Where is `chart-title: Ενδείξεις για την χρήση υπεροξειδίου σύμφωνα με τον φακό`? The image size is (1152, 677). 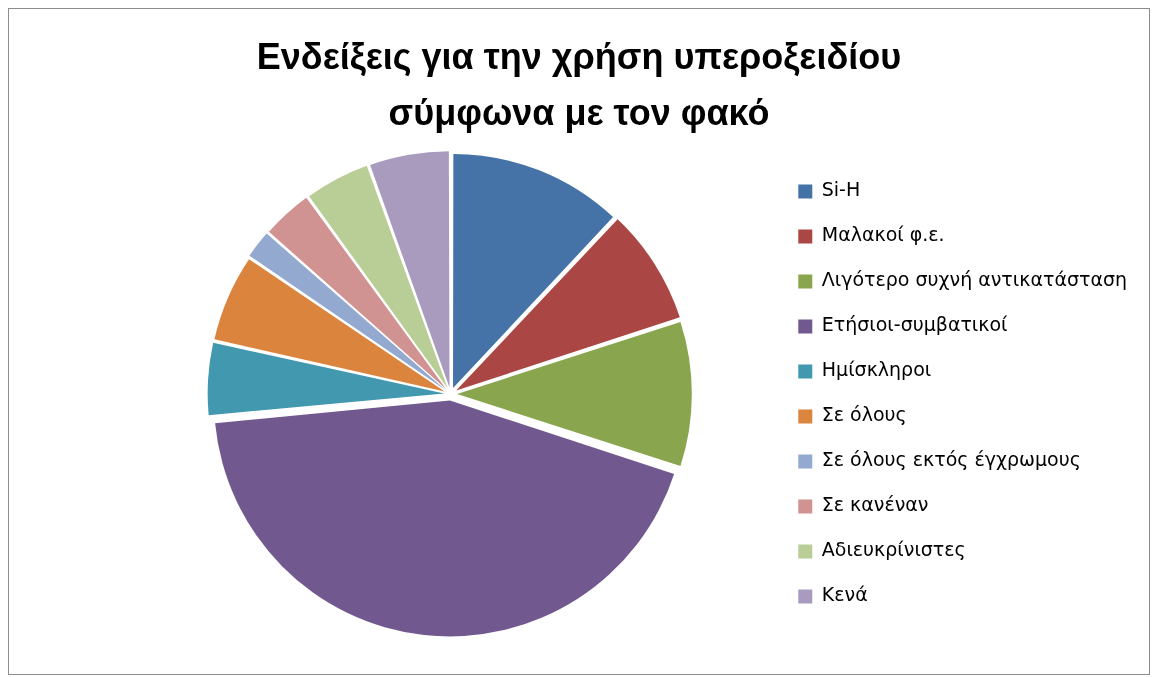
chart-title: Ενδείξεις για την χρήση υπεροξειδίου σύμφωνα με τον φακό is located at coordinates (579, 85).